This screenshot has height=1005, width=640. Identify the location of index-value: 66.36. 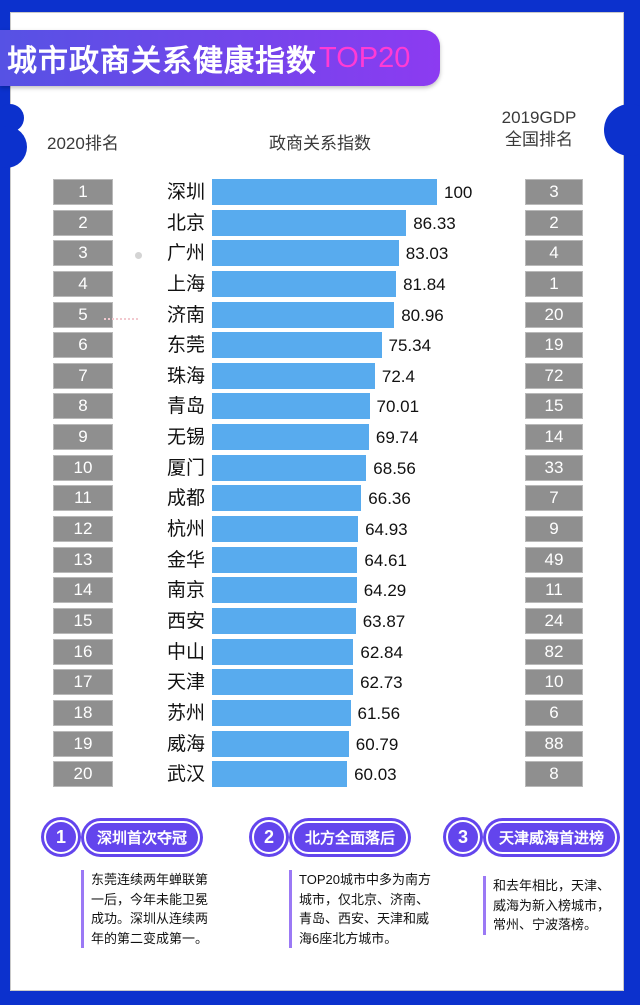
(389, 499).